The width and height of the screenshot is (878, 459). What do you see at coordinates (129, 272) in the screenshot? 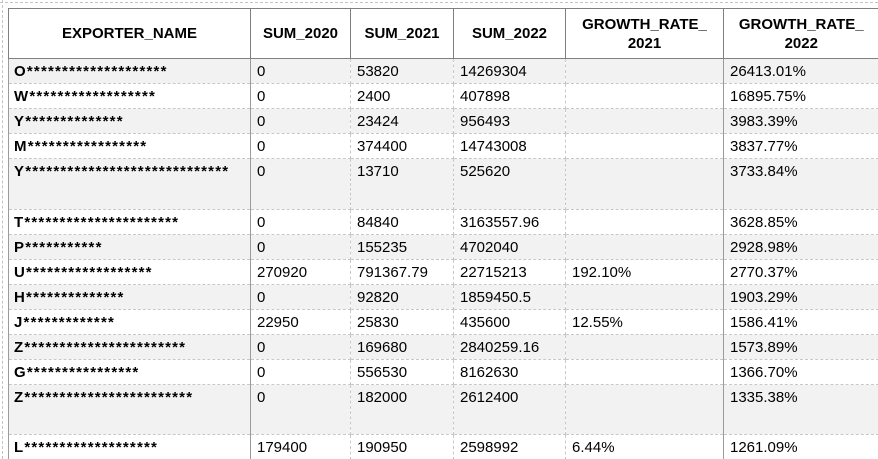
I see `cell-exporter-name: U******************` at bounding box center [129, 272].